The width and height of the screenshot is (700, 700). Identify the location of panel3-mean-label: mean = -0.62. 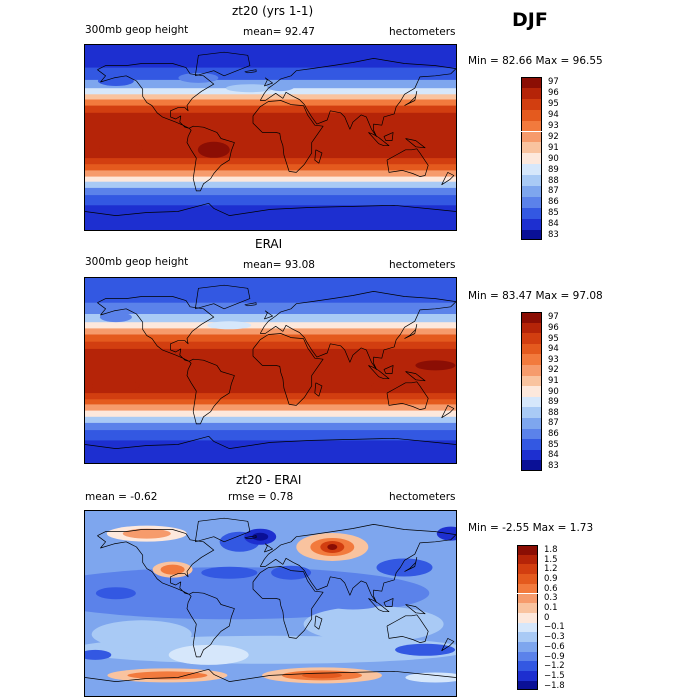
(121, 497).